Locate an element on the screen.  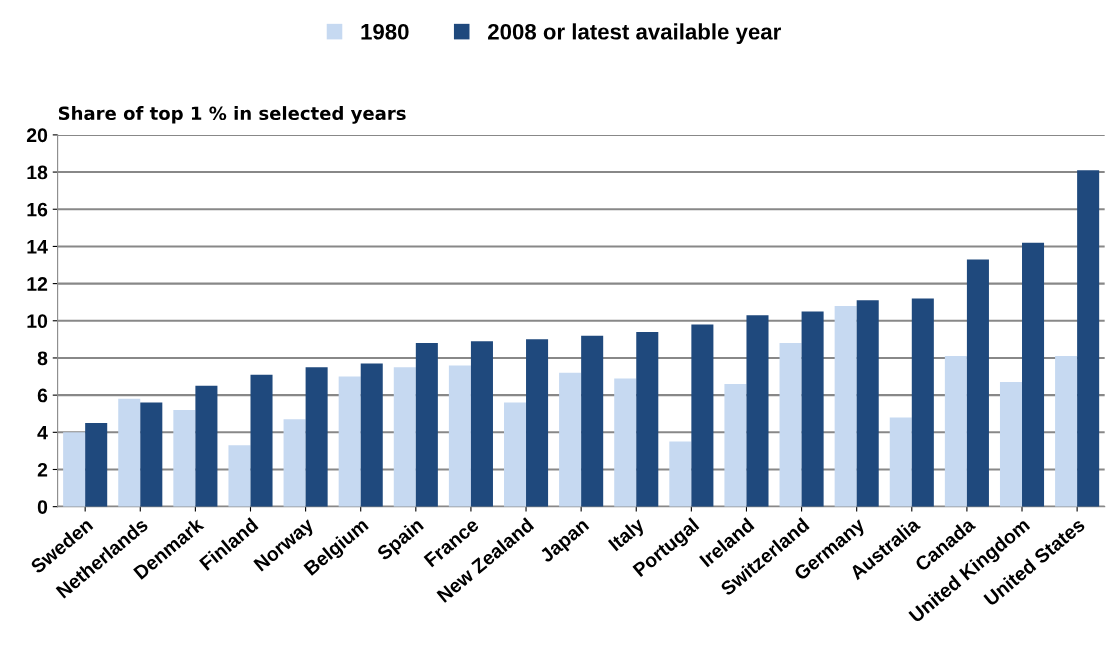
y-tick-label: 6 is located at coordinates (42, 395).